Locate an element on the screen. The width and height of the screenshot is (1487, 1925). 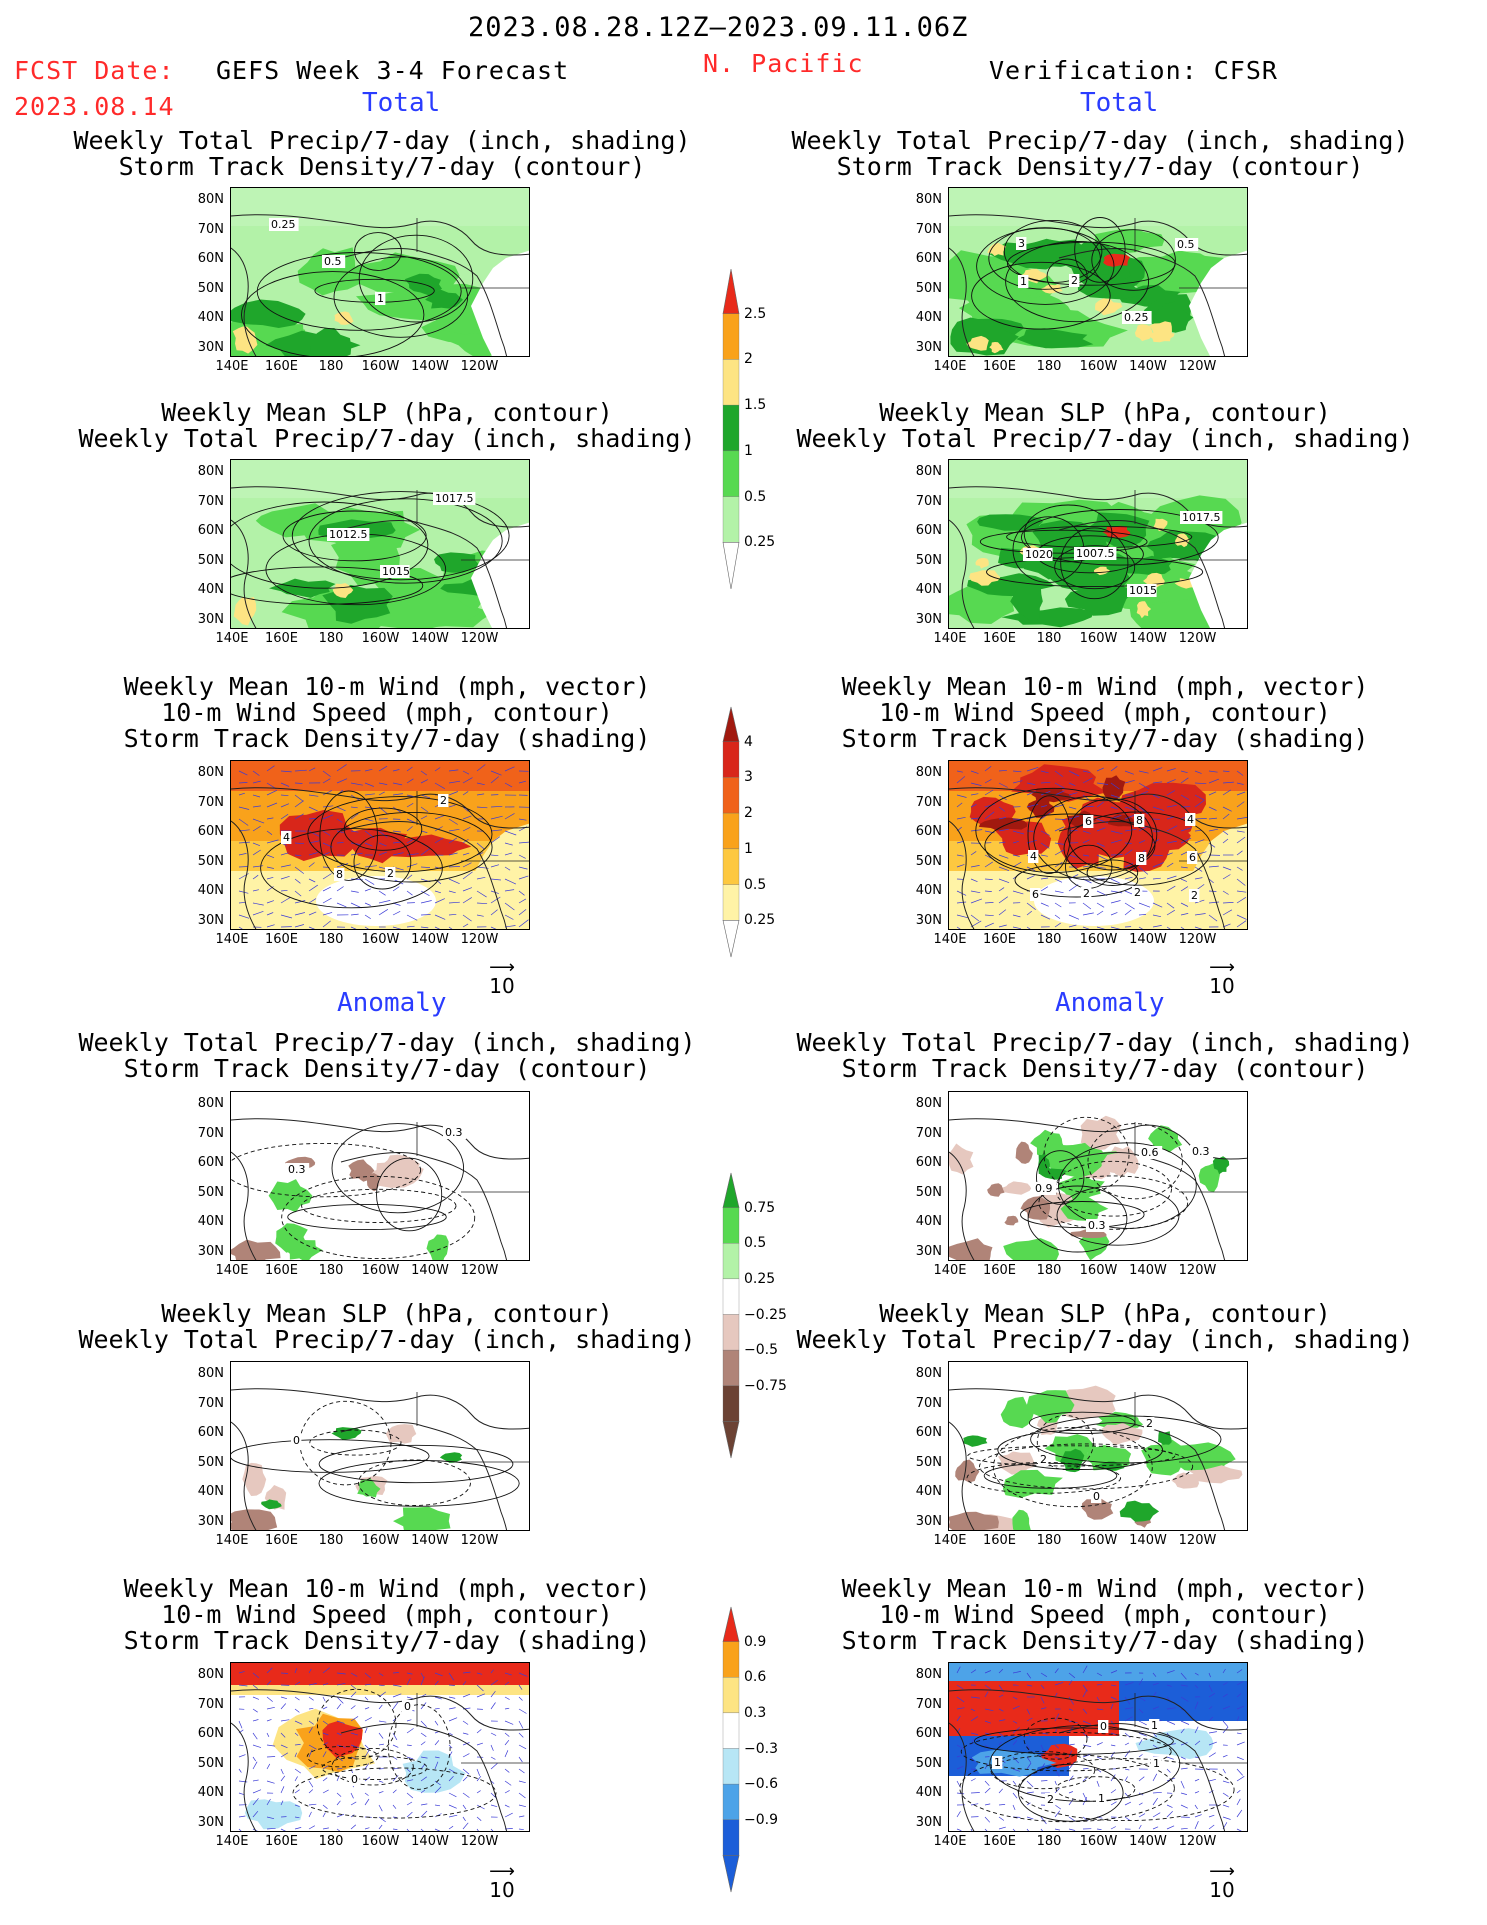
colorbar-tip is located at coordinates (731, 1624).